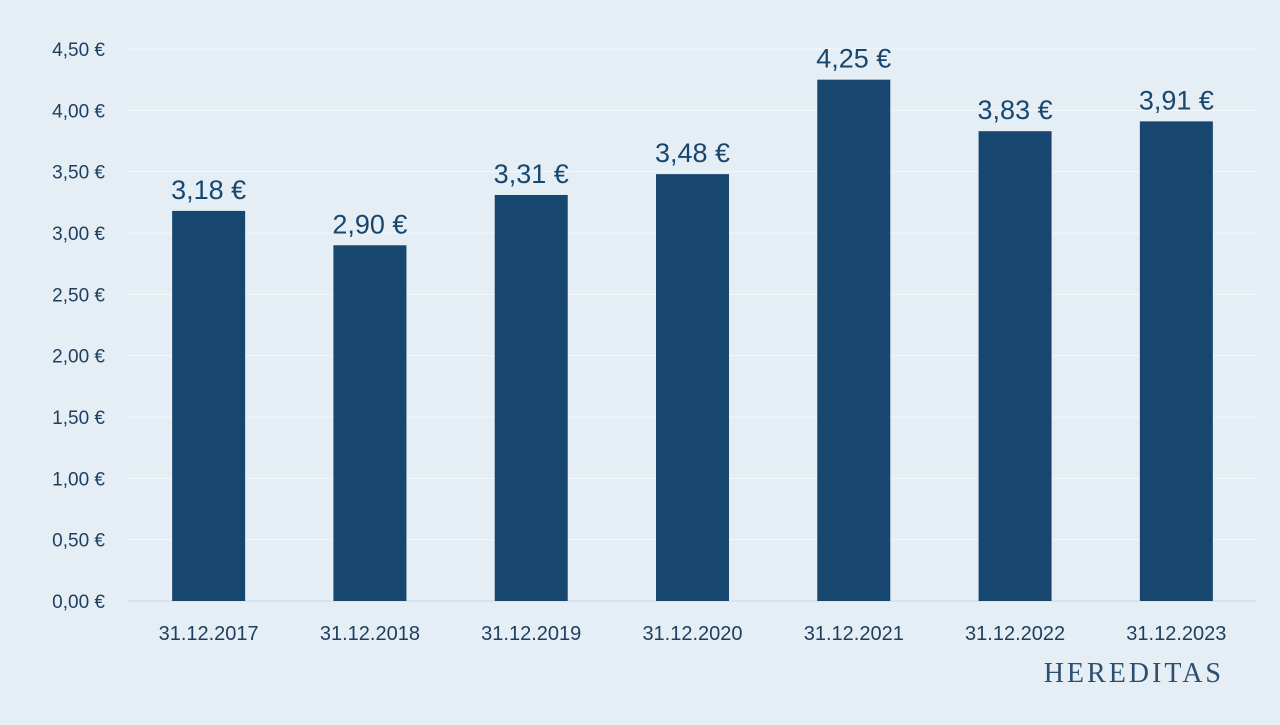 This screenshot has width=1280, height=725. What do you see at coordinates (209, 634) in the screenshot?
I see `x-tick-label: 31.12.2017` at bounding box center [209, 634].